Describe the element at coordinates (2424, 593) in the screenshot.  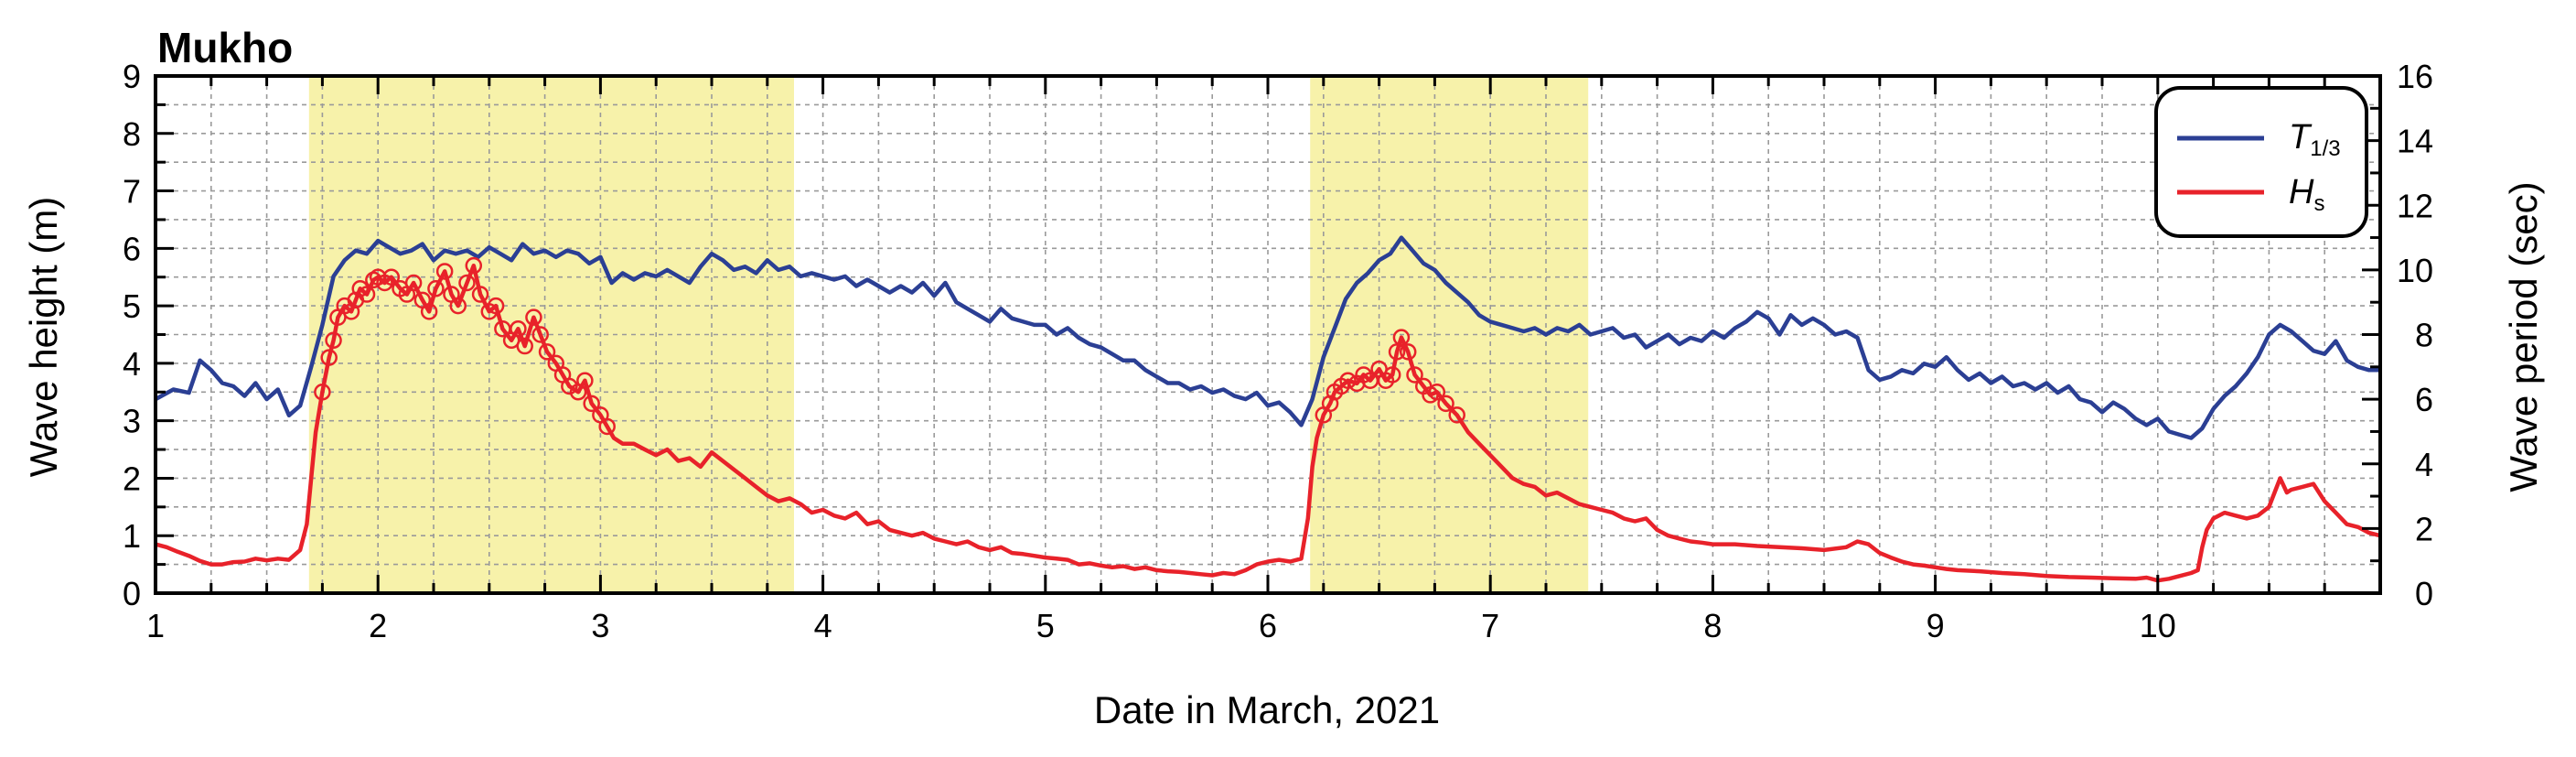
I see `y-tick-label-right: 0` at that location.